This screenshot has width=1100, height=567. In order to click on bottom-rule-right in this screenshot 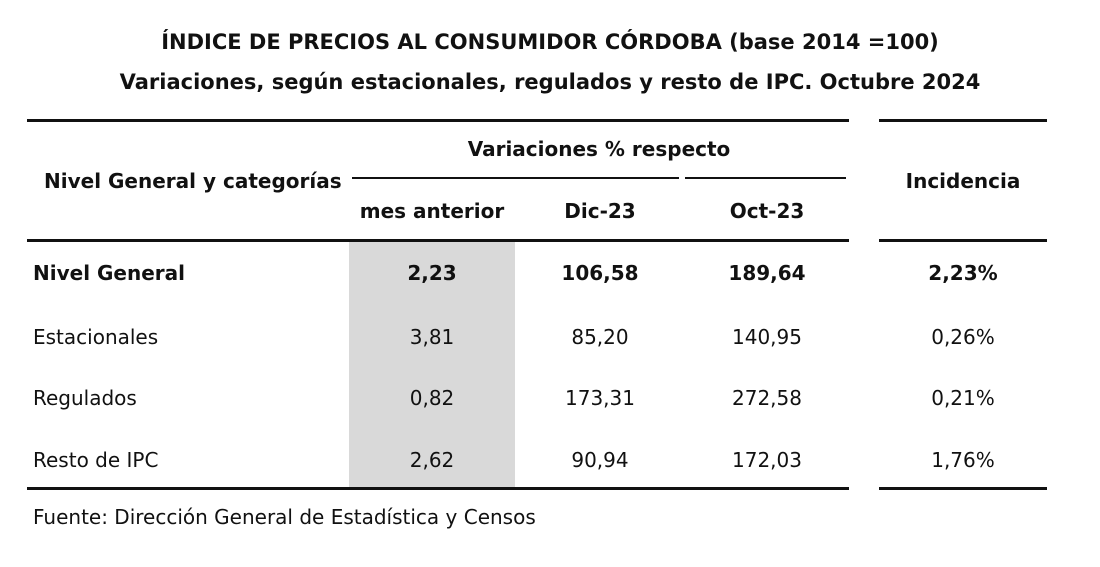, I will do `click(963, 488)`.